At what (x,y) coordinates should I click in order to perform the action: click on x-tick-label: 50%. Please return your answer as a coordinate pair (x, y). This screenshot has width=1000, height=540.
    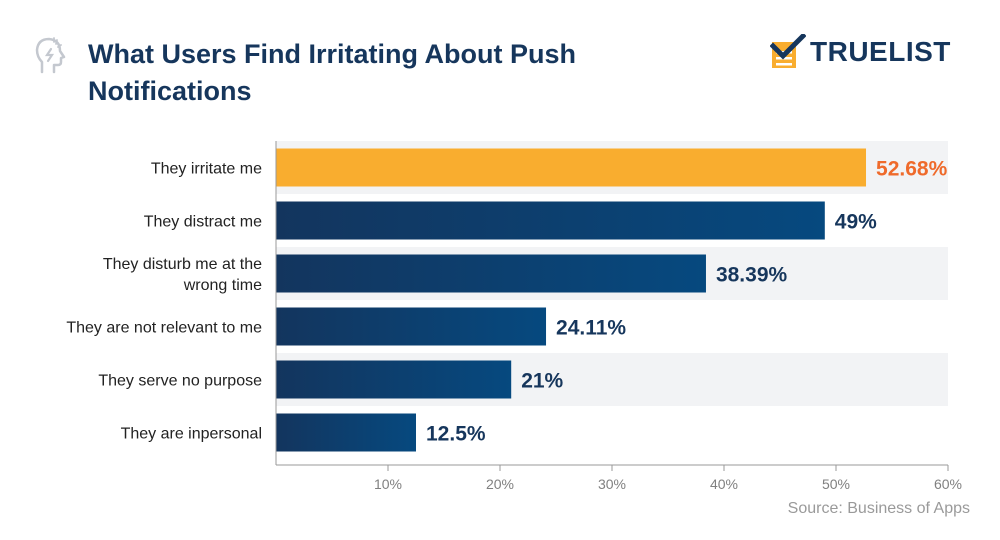
    Looking at the image, I should click on (836, 484).